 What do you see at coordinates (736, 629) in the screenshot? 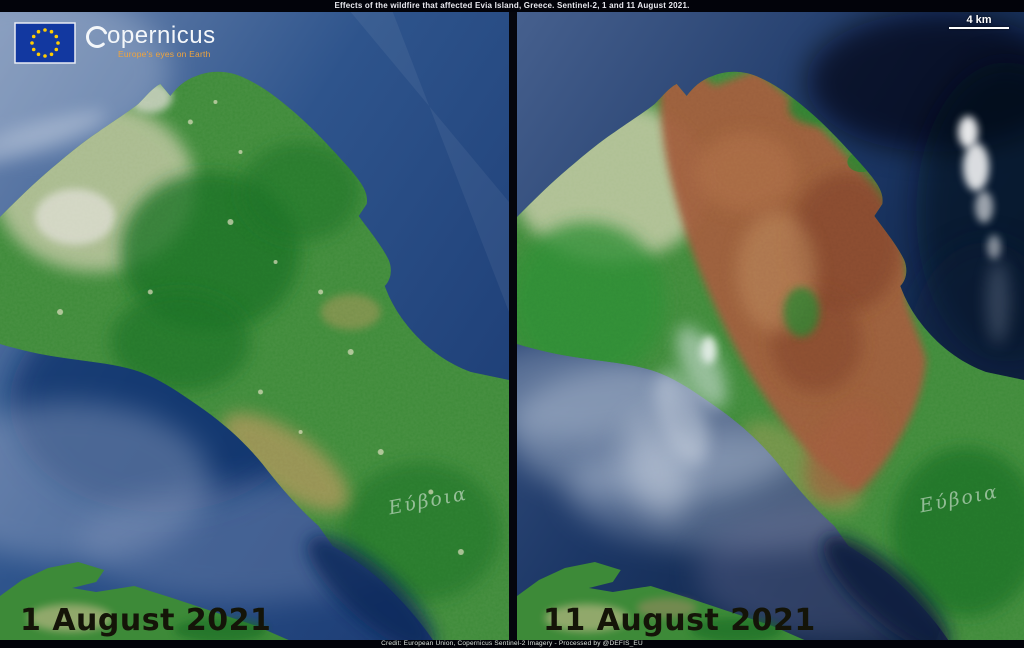
I see `mainland-forest-after` at bounding box center [736, 629].